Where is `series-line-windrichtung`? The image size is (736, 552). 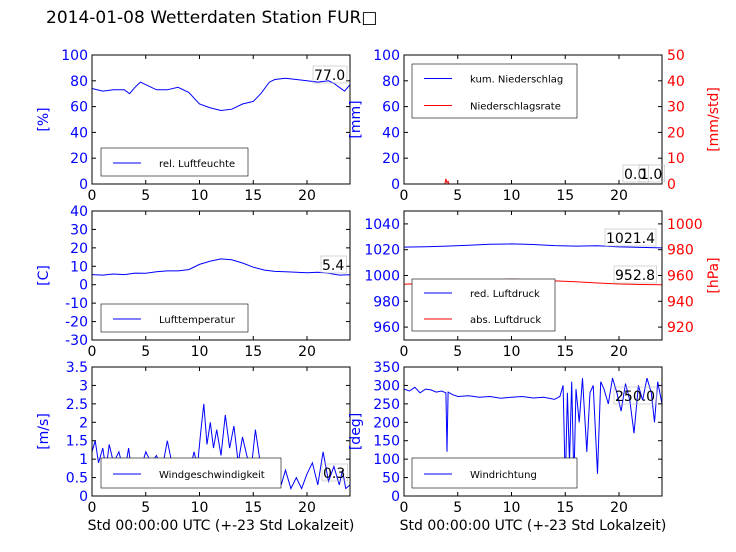 series-line-windrichtung is located at coordinates (533, 431).